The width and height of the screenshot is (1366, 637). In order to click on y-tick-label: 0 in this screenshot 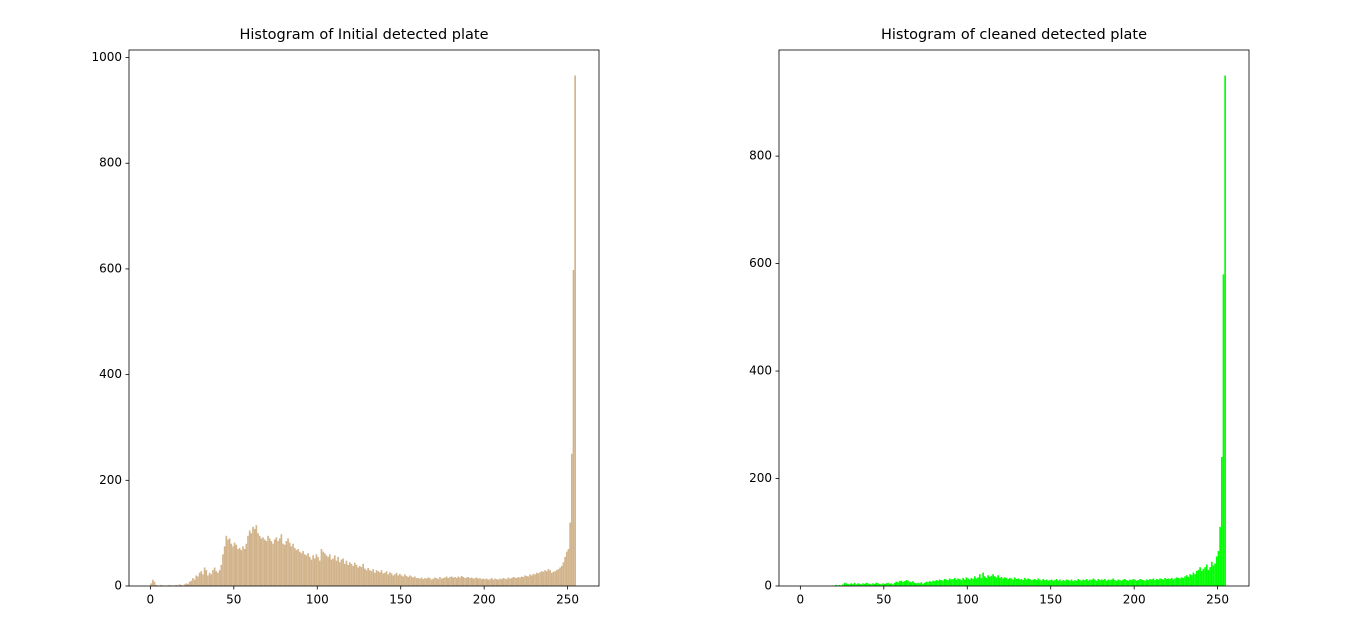, I will do `click(768, 586)`.